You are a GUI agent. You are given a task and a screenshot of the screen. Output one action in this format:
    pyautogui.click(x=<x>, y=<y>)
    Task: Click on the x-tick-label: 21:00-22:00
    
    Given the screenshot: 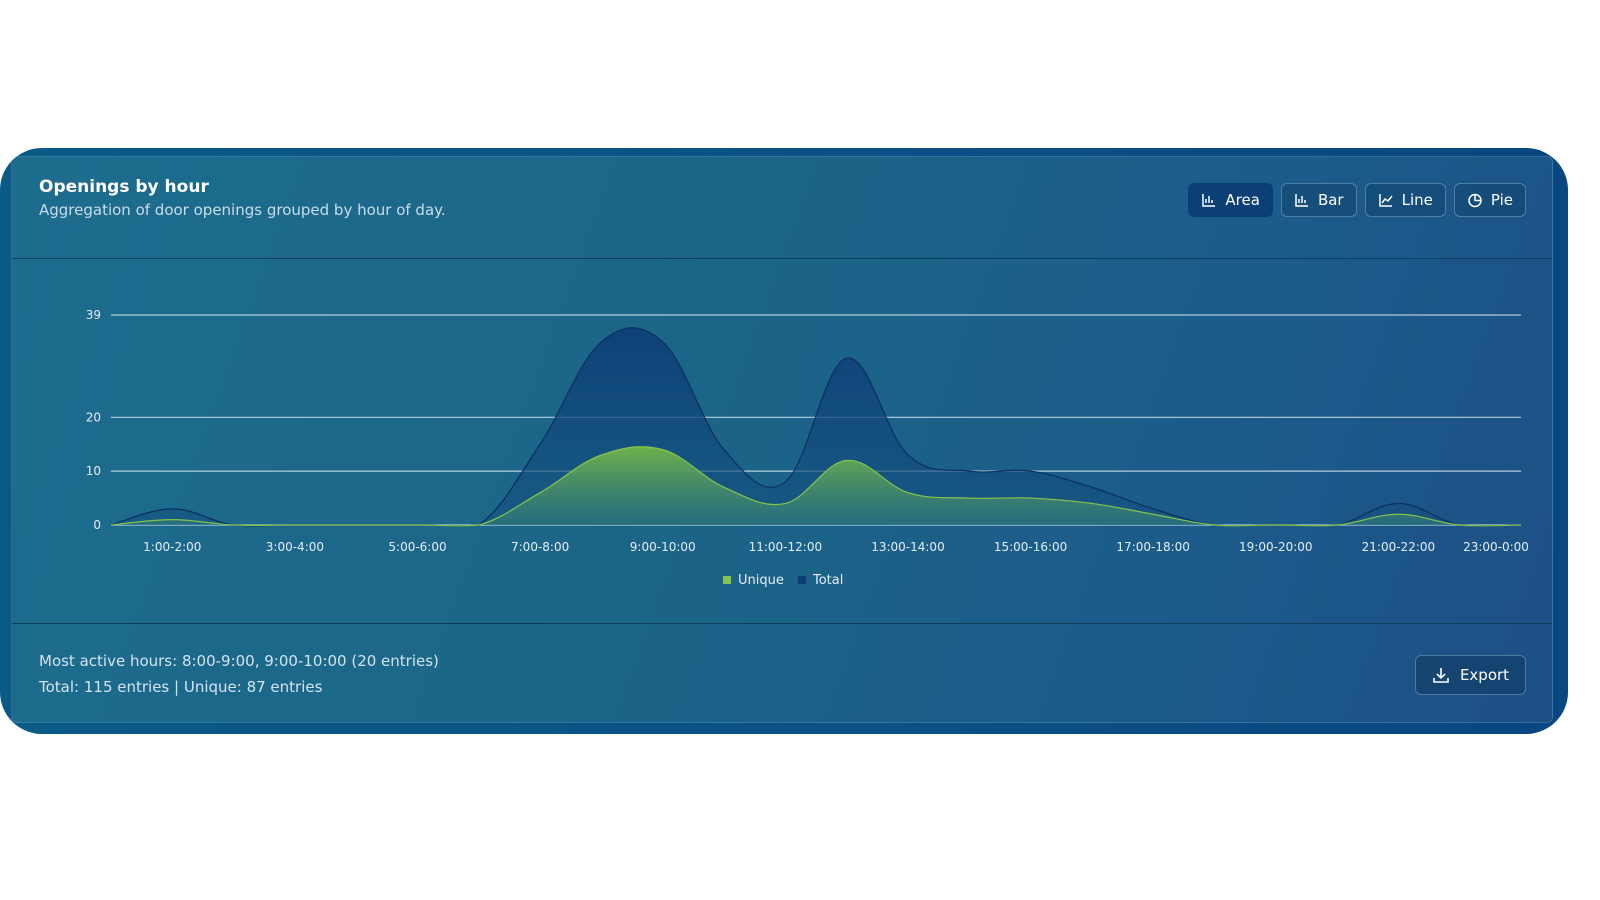 What is the action you would take?
    pyautogui.click(x=1399, y=547)
    